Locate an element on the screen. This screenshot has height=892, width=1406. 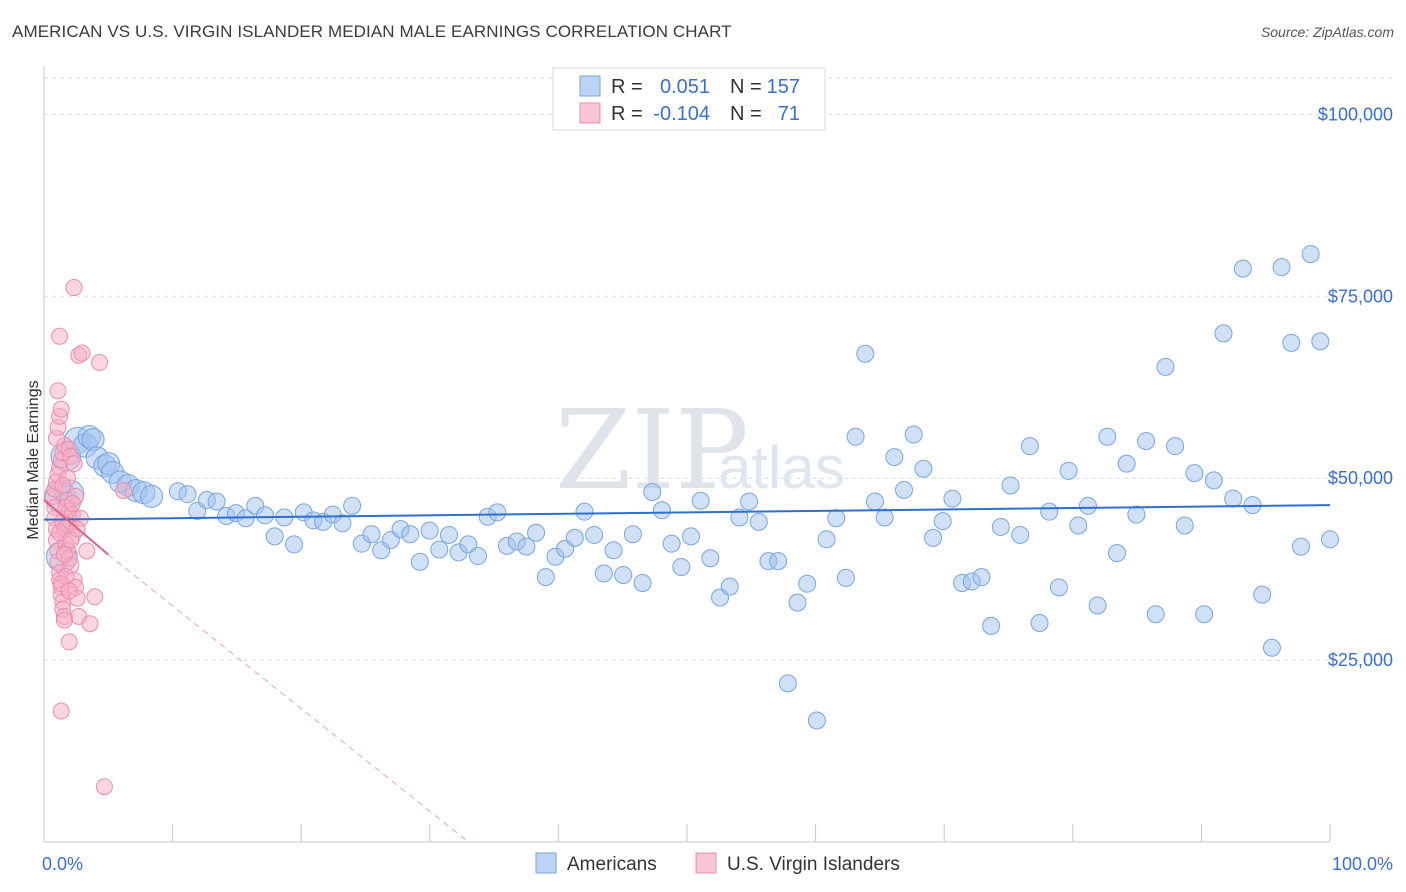
legend-r-value-1: -0.104 is located at coordinates (681, 114).